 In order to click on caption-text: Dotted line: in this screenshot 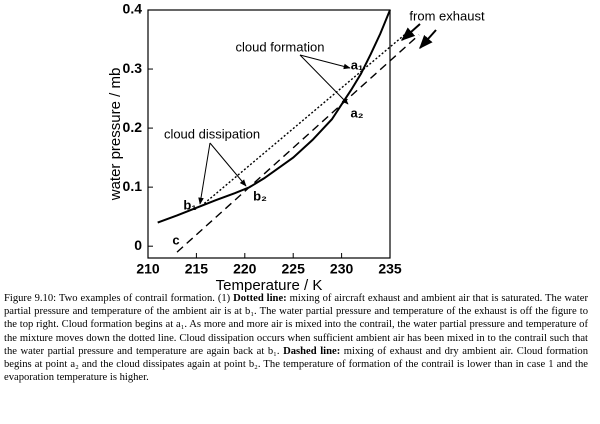, I will do `click(260, 298)`.